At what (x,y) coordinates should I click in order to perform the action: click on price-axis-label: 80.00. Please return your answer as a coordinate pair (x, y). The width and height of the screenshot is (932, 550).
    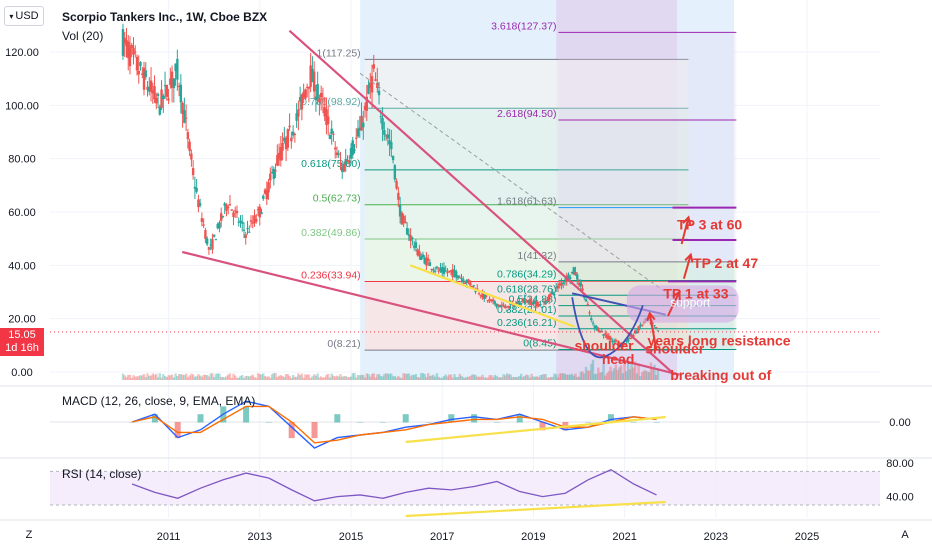
    Looking at the image, I should click on (22, 160).